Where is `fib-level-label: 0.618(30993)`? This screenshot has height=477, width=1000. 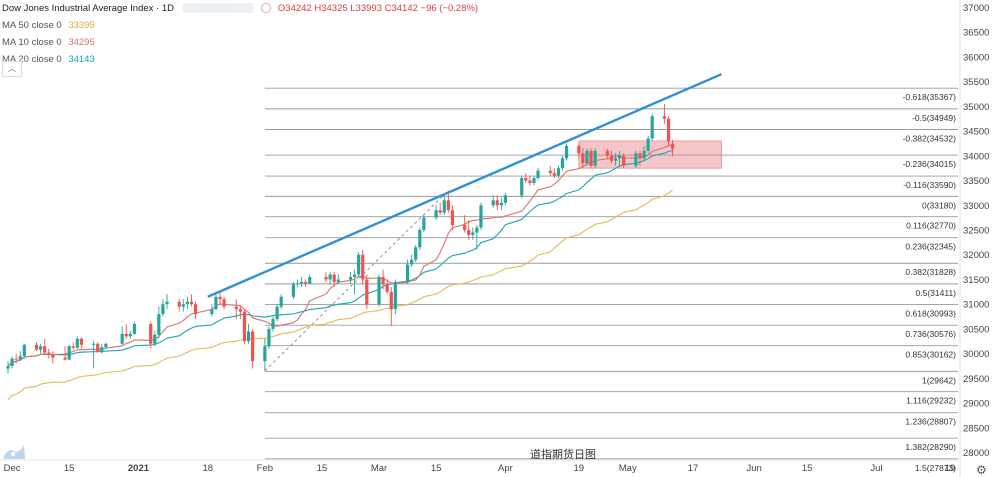
fib-level-label: 0.618(30993) is located at coordinates (930, 314).